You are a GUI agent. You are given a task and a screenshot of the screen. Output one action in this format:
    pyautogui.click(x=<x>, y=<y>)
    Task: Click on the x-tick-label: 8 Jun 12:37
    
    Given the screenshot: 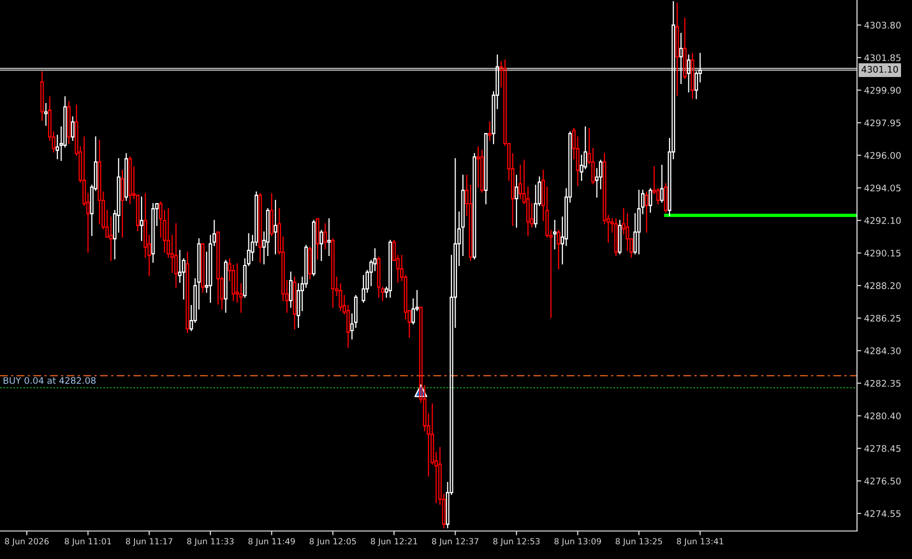 What is the action you would take?
    pyautogui.click(x=455, y=542)
    